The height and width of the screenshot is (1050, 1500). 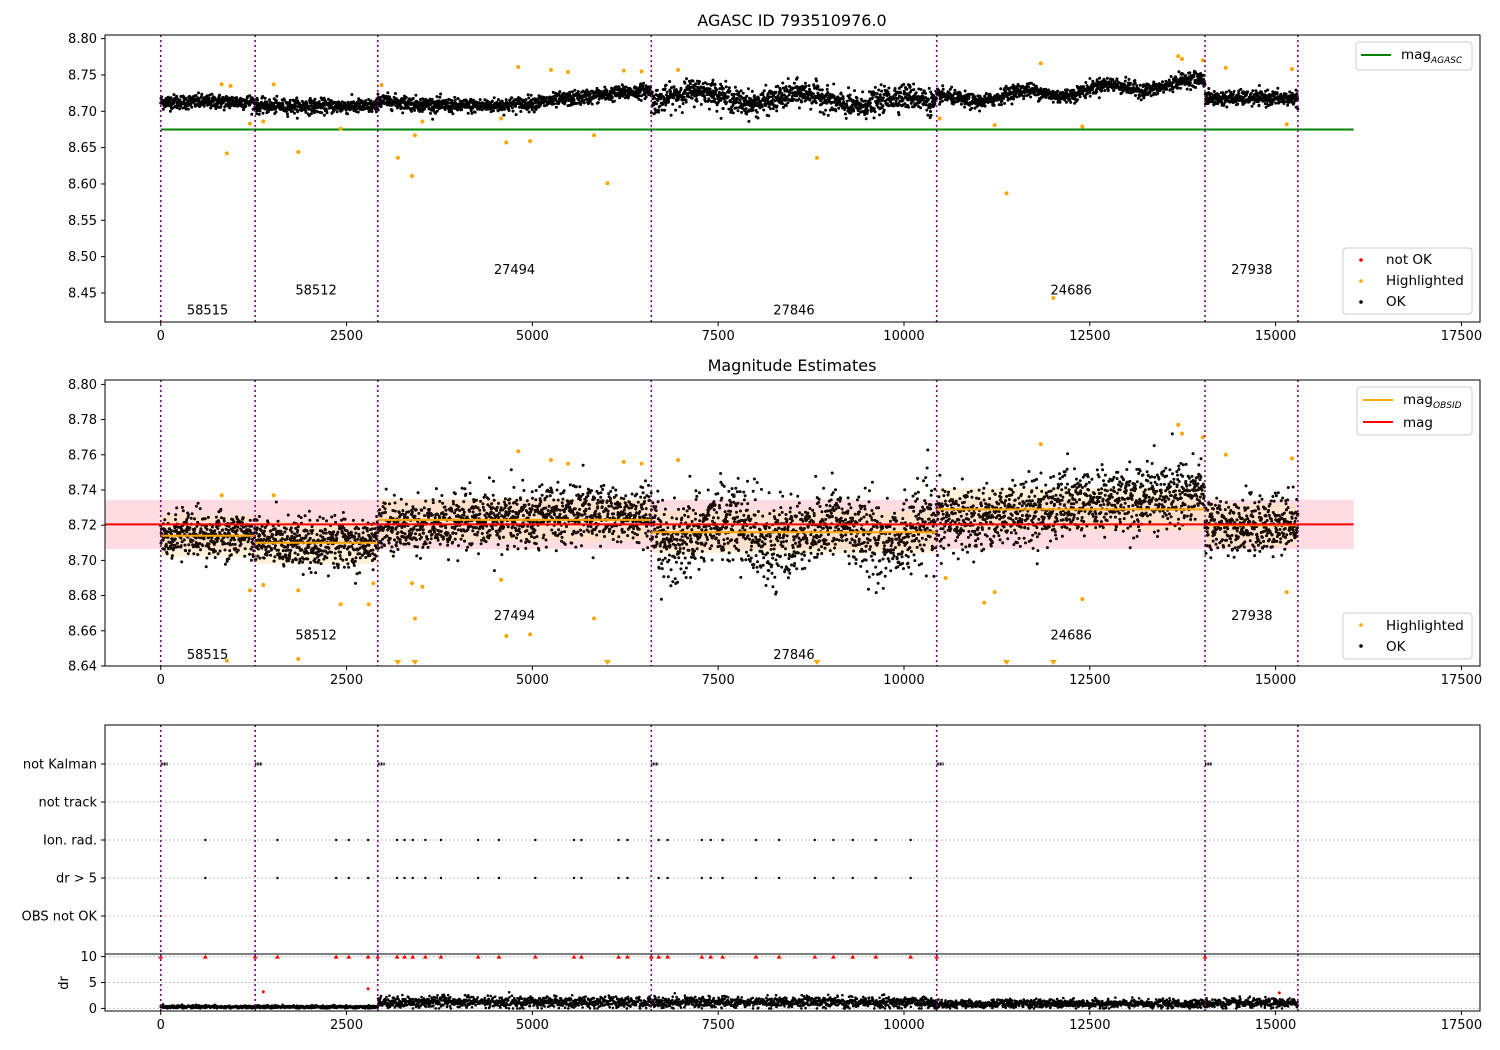 What do you see at coordinates (793, 655) in the screenshot?
I see `obsid-label: 27846` at bounding box center [793, 655].